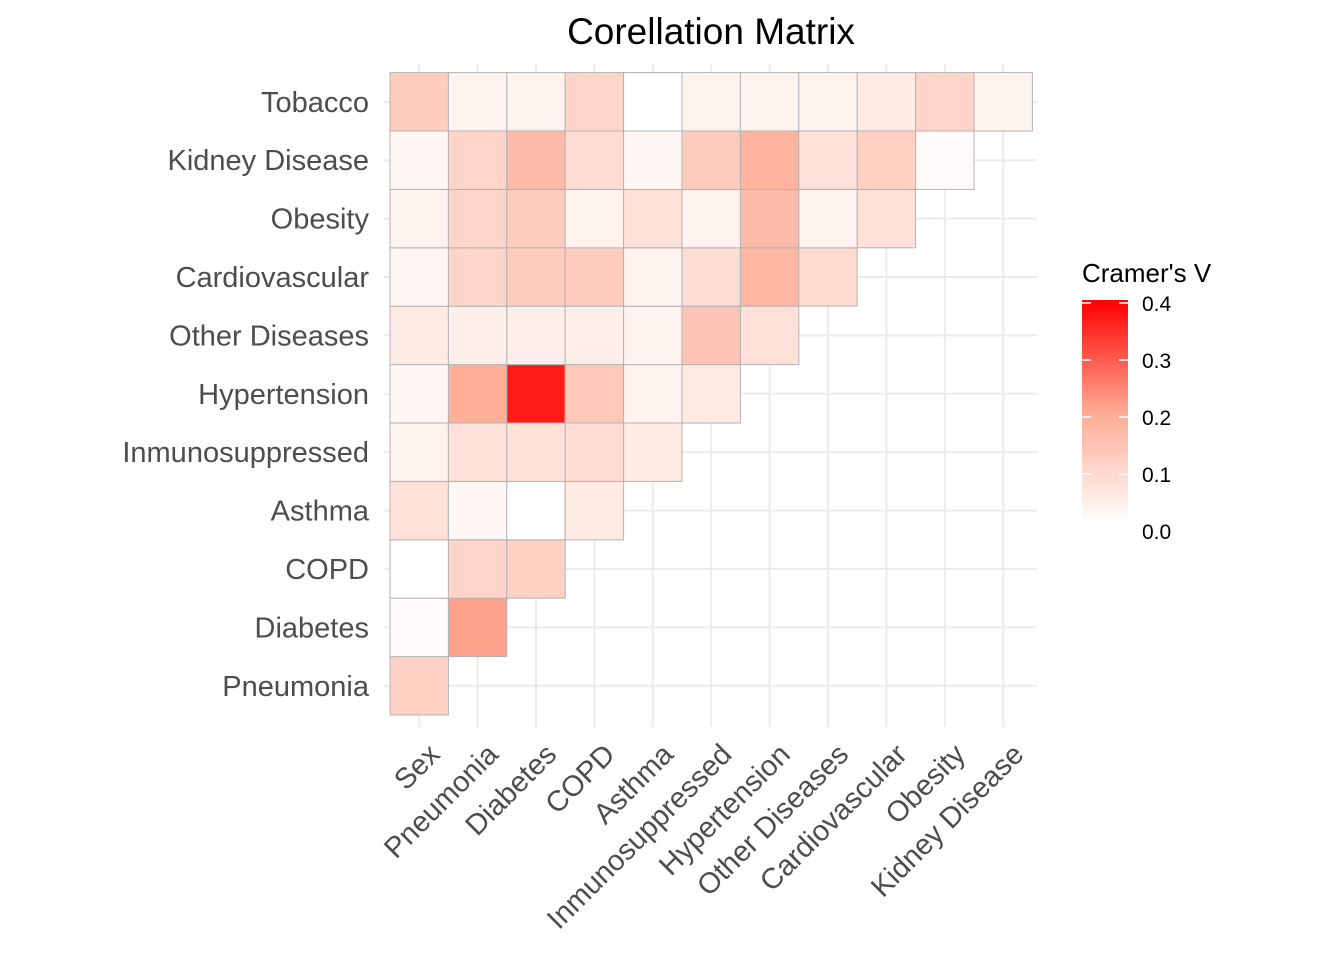 The width and height of the screenshot is (1344, 960). I want to click on legend-tick-label: 0.0, so click(1156, 532).